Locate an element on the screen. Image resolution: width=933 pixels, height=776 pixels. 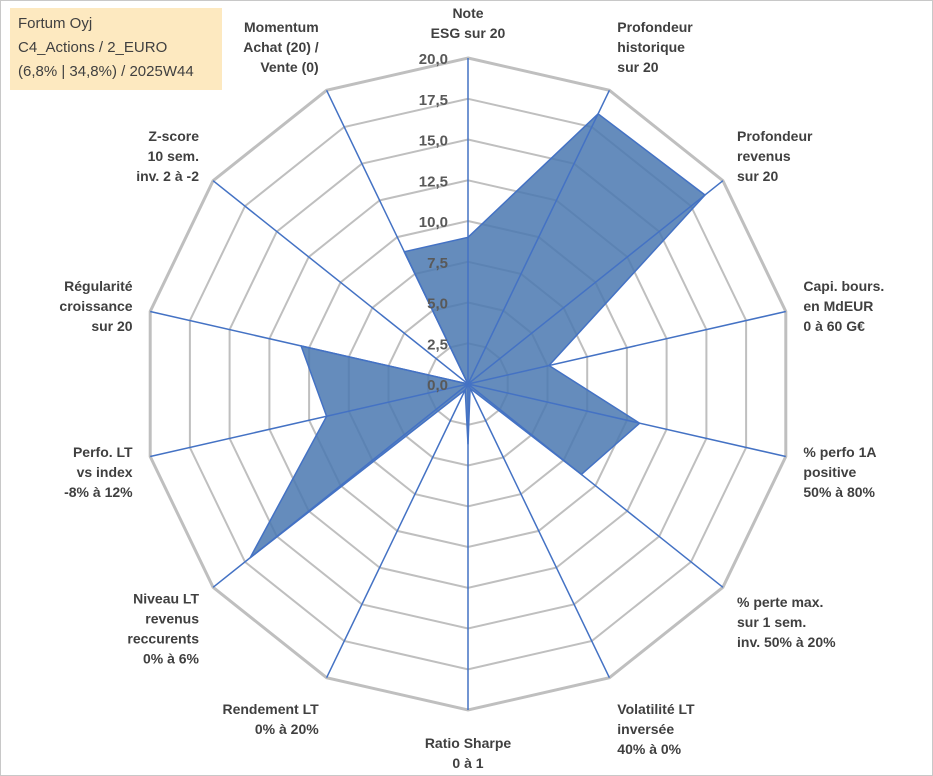
axis-label: Z-score 10 sem. inv. 2 à -2 is located at coordinates (167, 156).